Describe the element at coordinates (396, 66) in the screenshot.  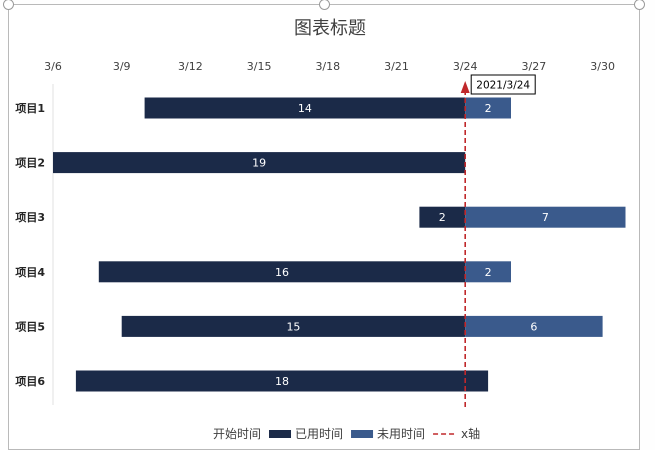
I see `x-tick-label: 3/21` at that location.